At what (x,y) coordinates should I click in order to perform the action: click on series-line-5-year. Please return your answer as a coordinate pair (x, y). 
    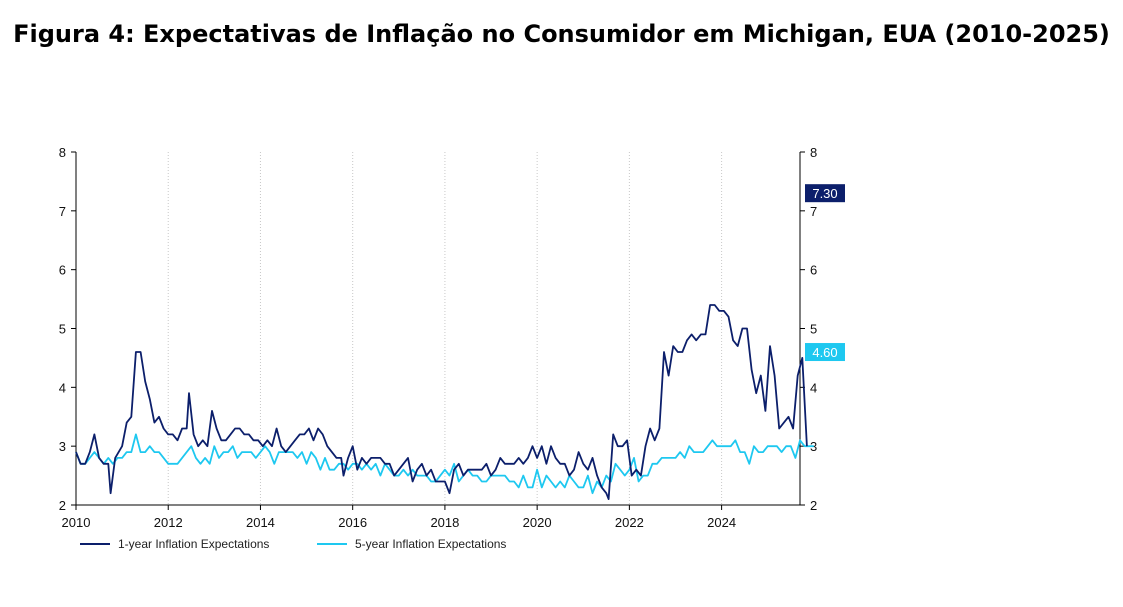
    Looking at the image, I should click on (444, 464).